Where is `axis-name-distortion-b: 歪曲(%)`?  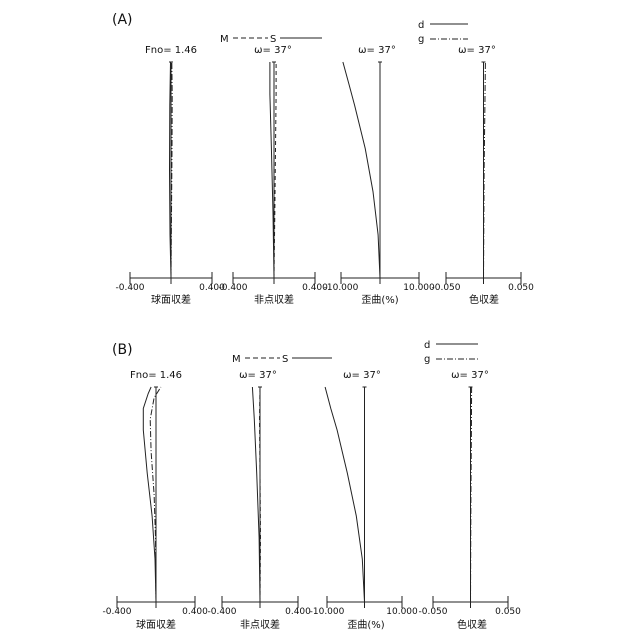 axis-name-distortion-b: 歪曲(%) is located at coordinates (365, 625).